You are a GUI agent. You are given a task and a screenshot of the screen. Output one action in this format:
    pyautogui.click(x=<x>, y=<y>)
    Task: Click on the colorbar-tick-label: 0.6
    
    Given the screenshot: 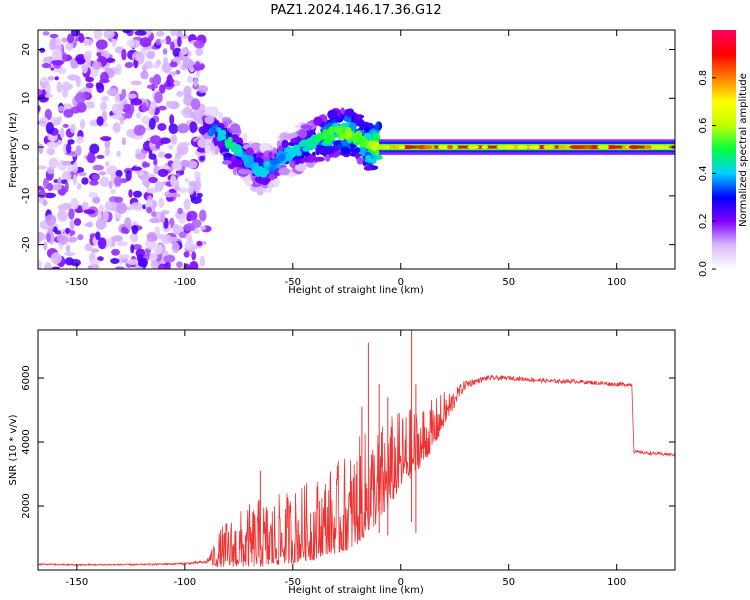 What is the action you would take?
    pyautogui.click(x=703, y=126)
    